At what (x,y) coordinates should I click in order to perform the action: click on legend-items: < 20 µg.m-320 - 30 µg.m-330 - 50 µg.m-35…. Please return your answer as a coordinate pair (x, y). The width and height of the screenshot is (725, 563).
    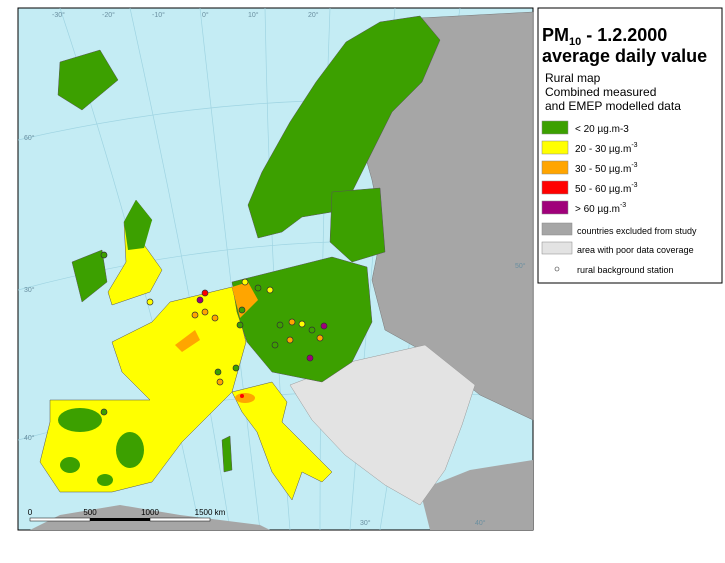
    Looking at the image, I should click on (619, 197).